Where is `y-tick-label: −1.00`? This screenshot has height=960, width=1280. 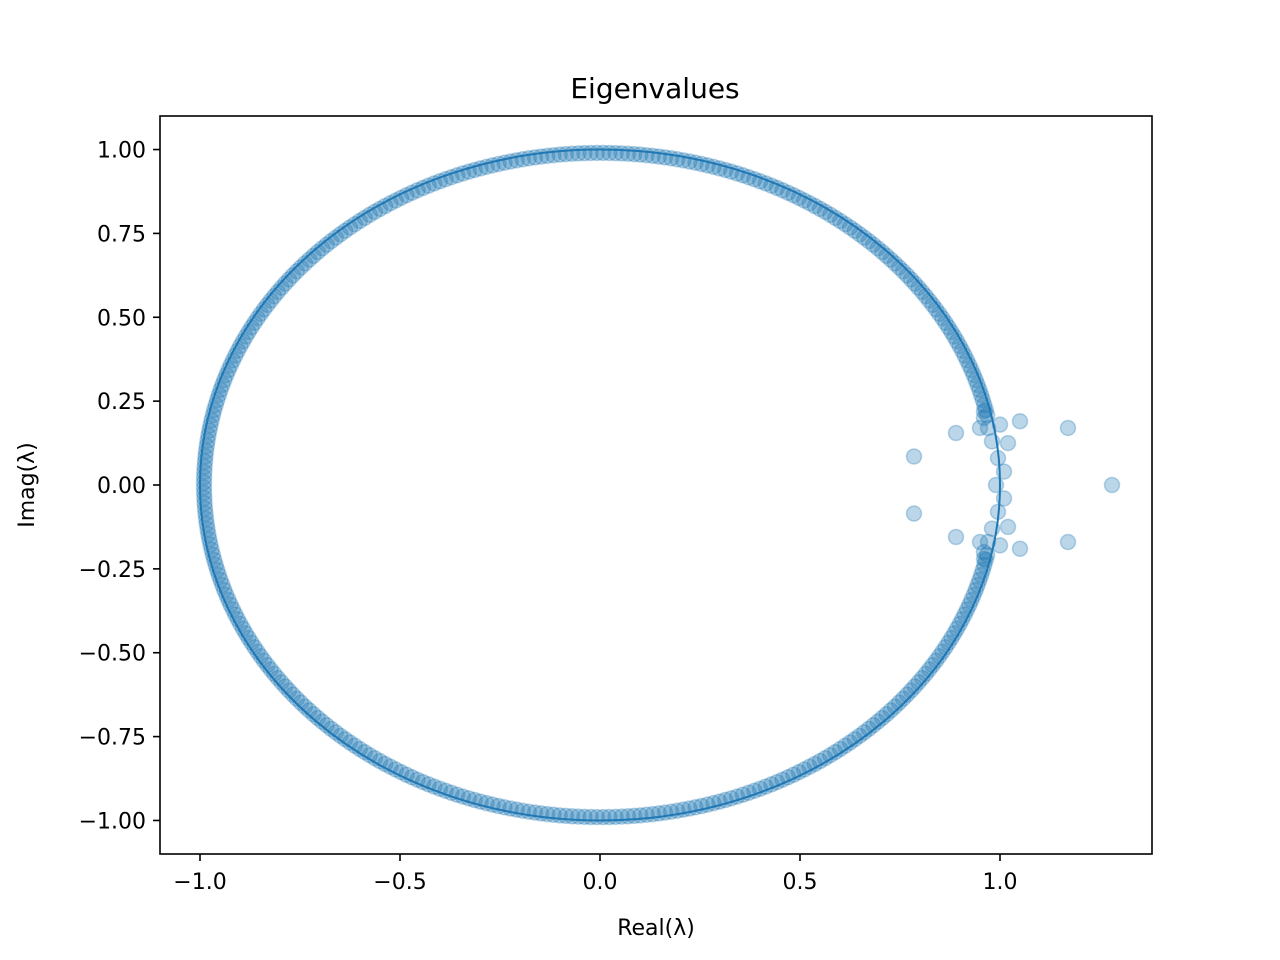
y-tick-label: −1.00 is located at coordinates (112, 821).